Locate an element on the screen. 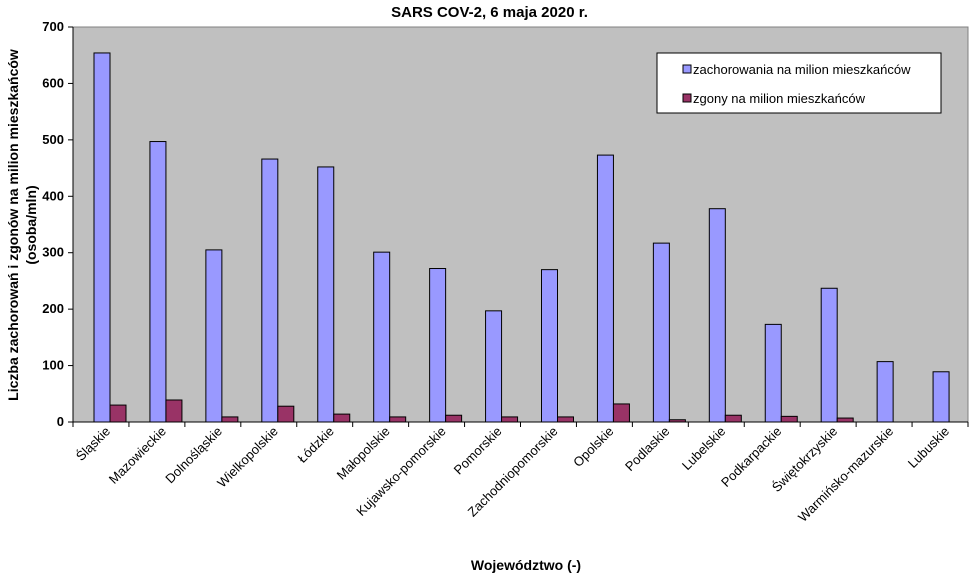  x-tick-label: Warmińsko-mazurskie is located at coordinates (845, 474).